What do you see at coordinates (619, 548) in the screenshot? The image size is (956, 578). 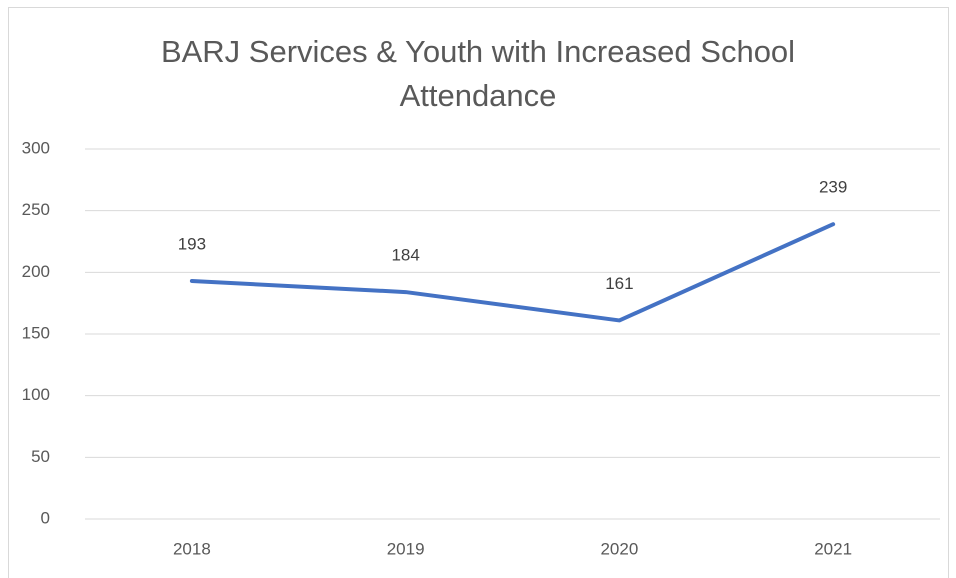 I see `x-tick-label: 2020` at bounding box center [619, 548].